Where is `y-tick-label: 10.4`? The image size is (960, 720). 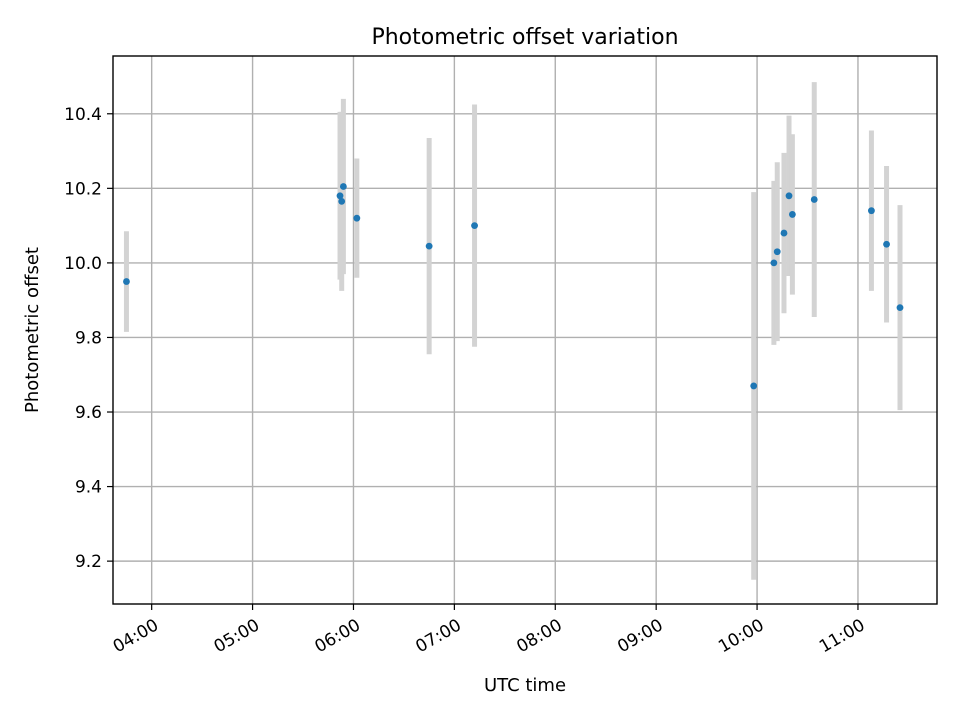
y-tick-label: 10.4 is located at coordinates (83, 115).